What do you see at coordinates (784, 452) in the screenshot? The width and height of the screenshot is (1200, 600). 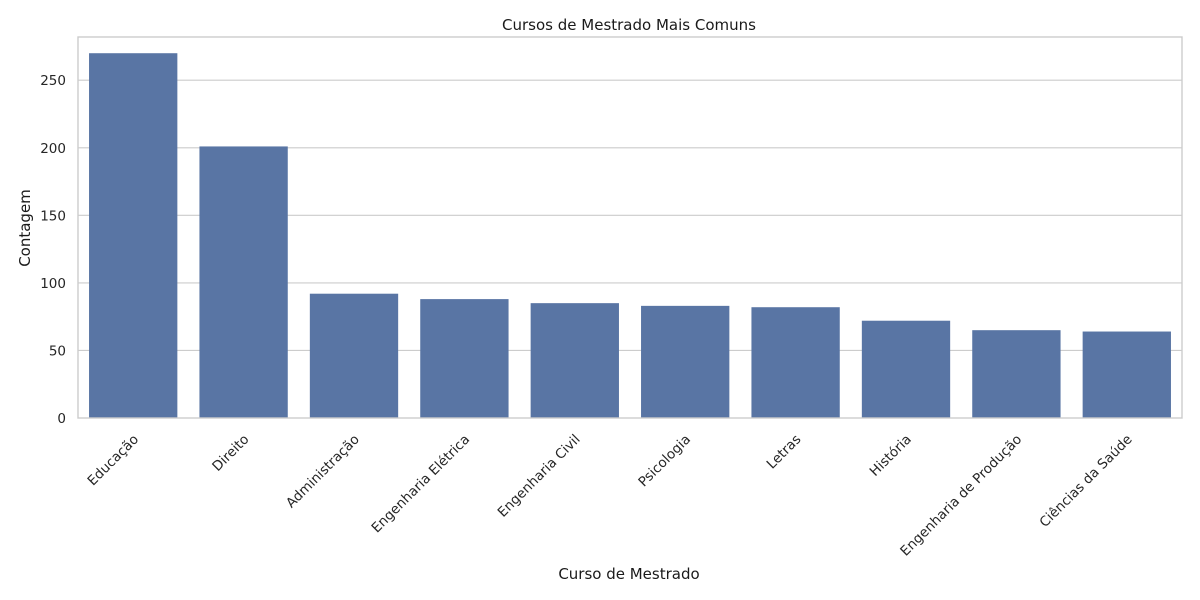 I see `x-tick-label: Letras` at bounding box center [784, 452].